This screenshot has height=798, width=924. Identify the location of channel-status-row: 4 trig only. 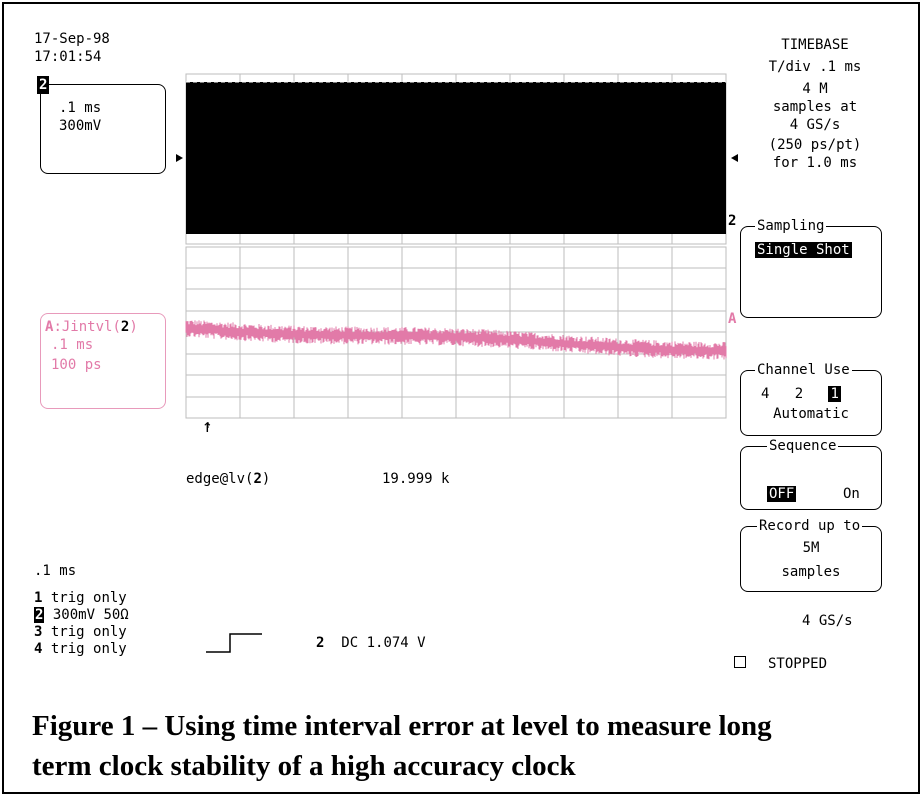
(81, 649).